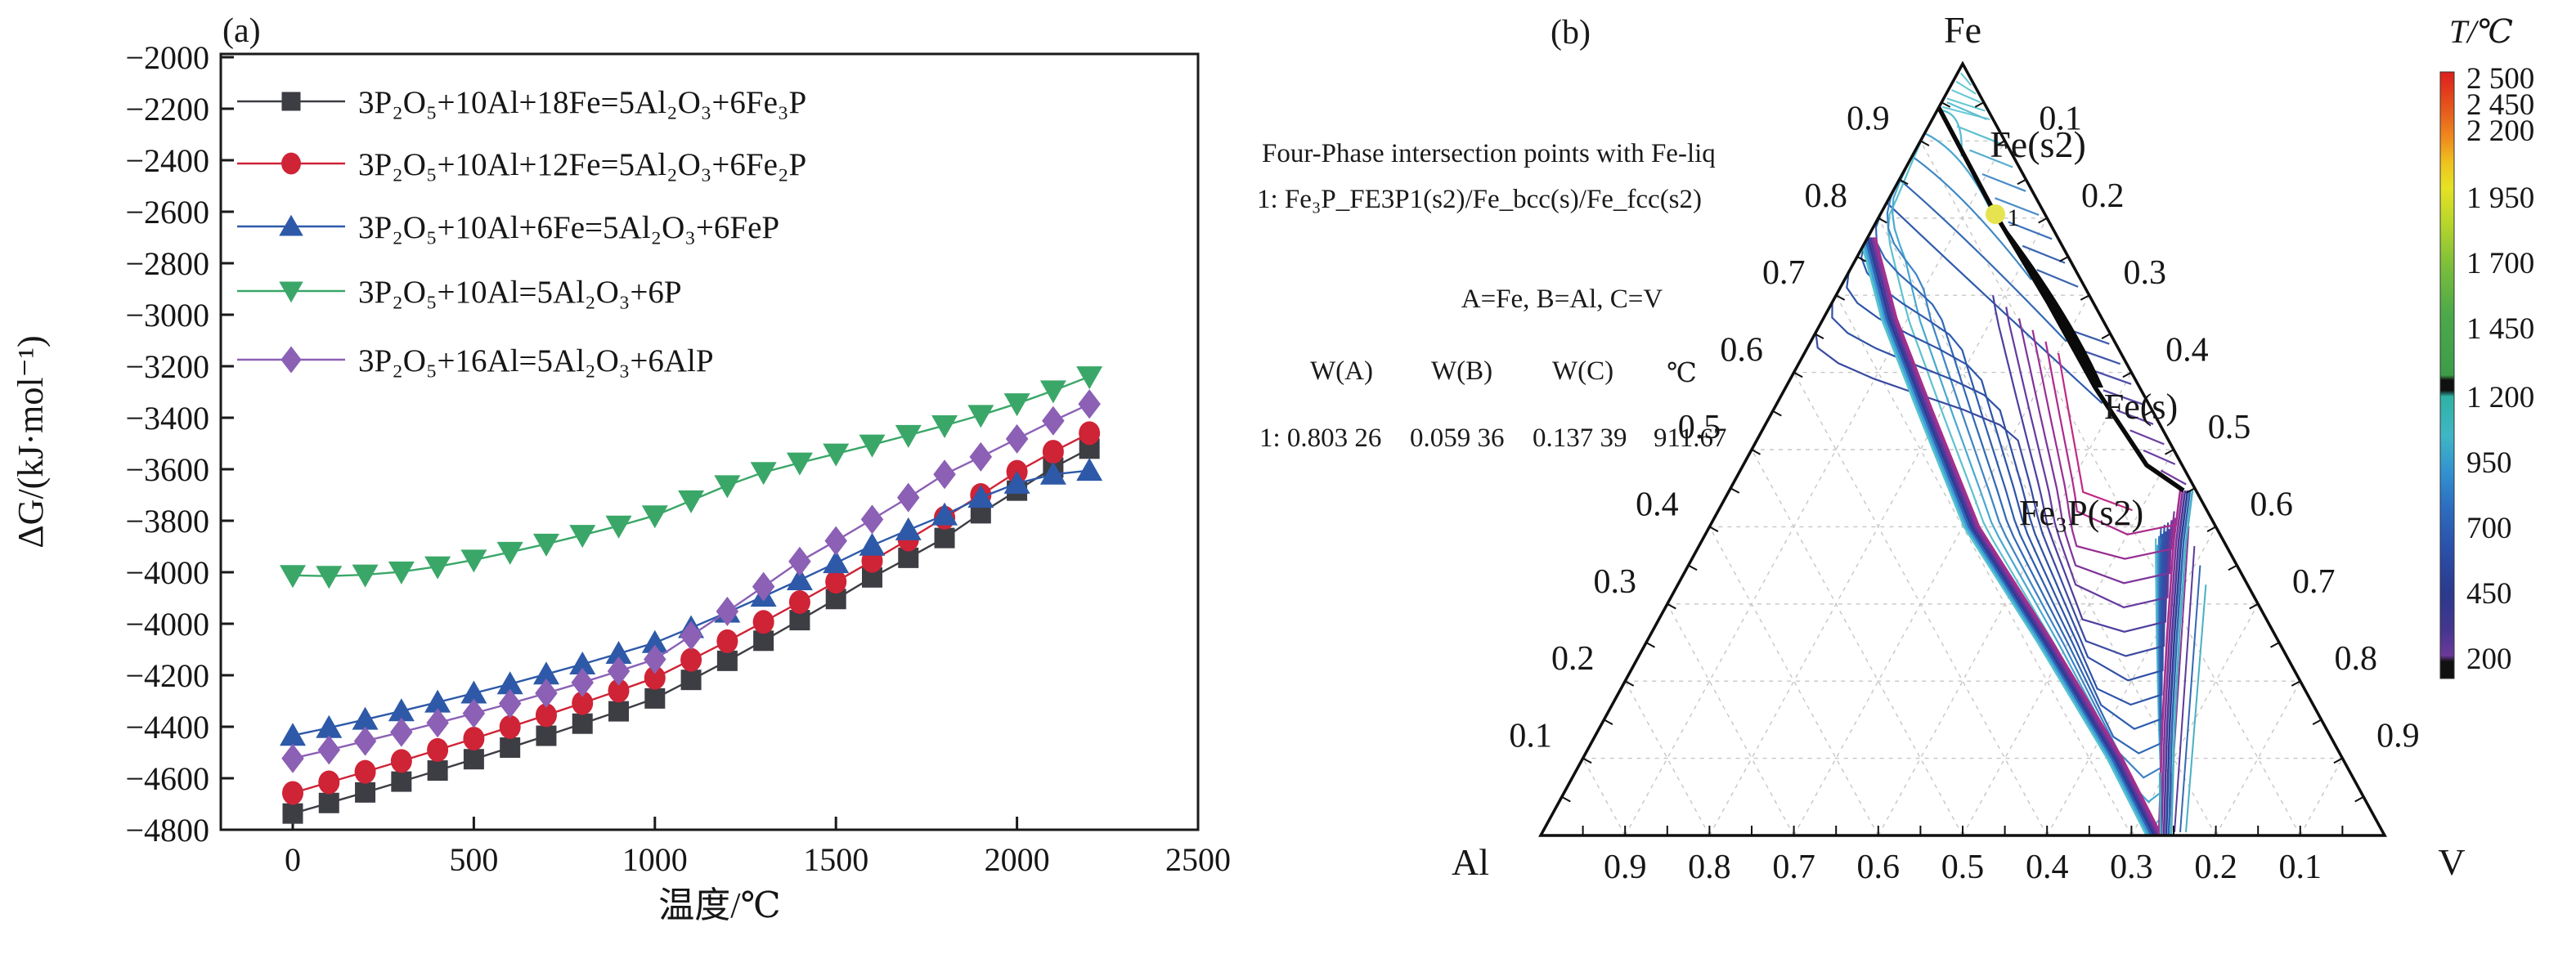 The height and width of the screenshot is (963, 2576). Describe the element at coordinates (1530, 736) in the screenshot. I see `left-axis-label: 0.1` at that location.